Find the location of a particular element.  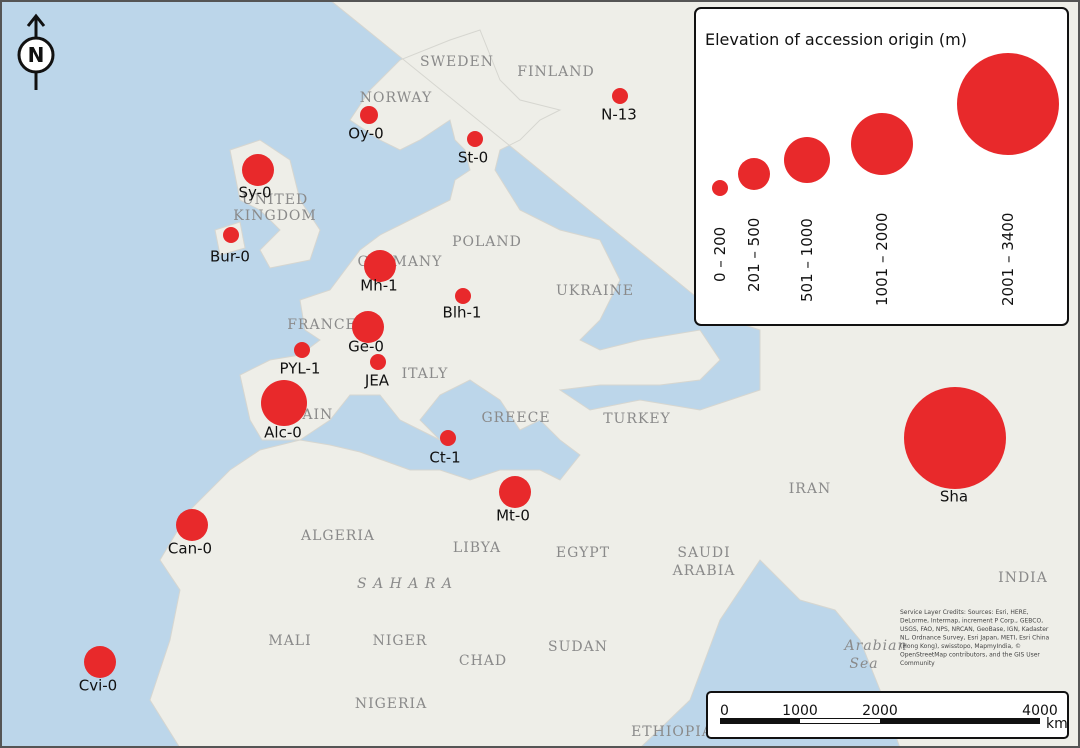

scale-tick-label: 0 is located at coordinates (724, 711).